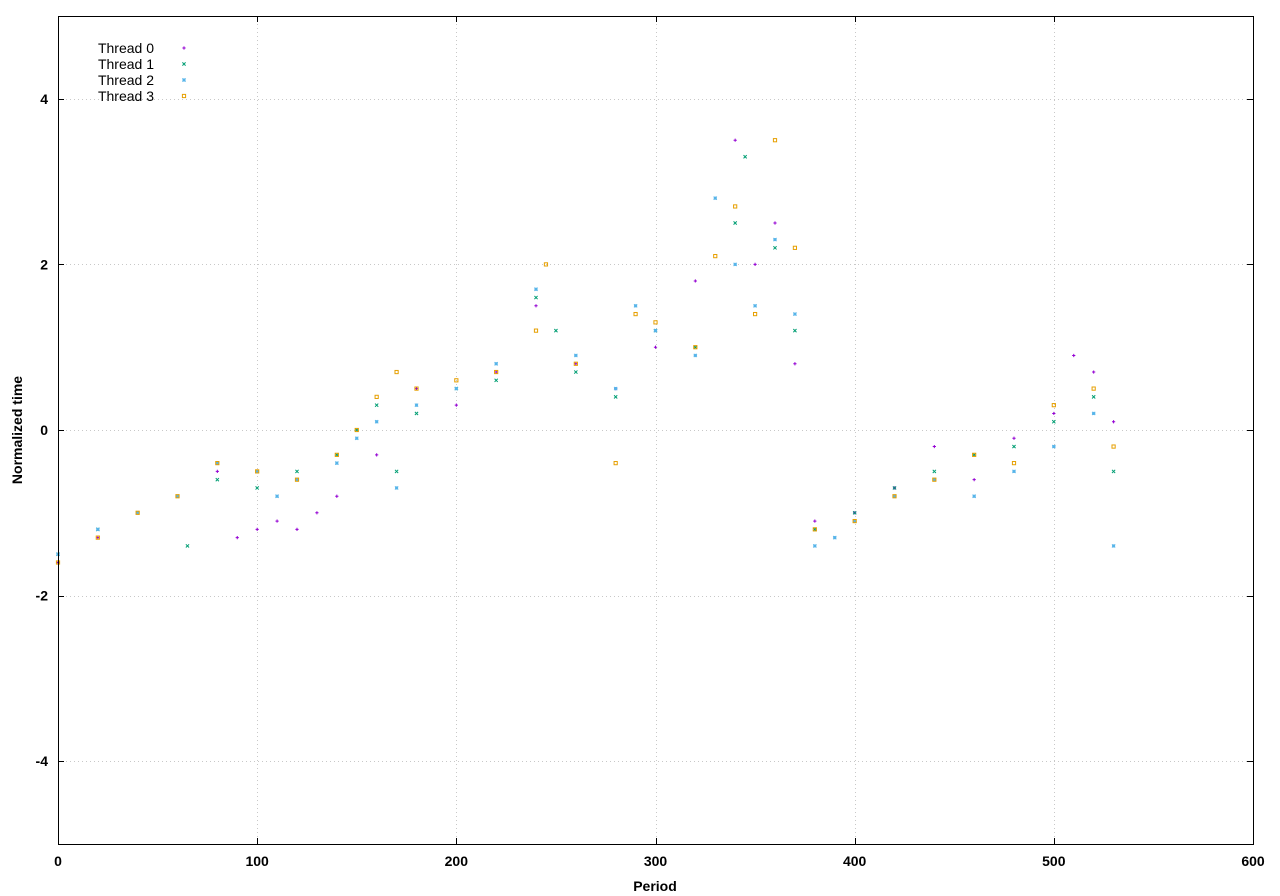 Image resolution: width=1280 pixels, height=896 pixels. What do you see at coordinates (126, 80) in the screenshot?
I see `legend-label: Thread 2` at bounding box center [126, 80].